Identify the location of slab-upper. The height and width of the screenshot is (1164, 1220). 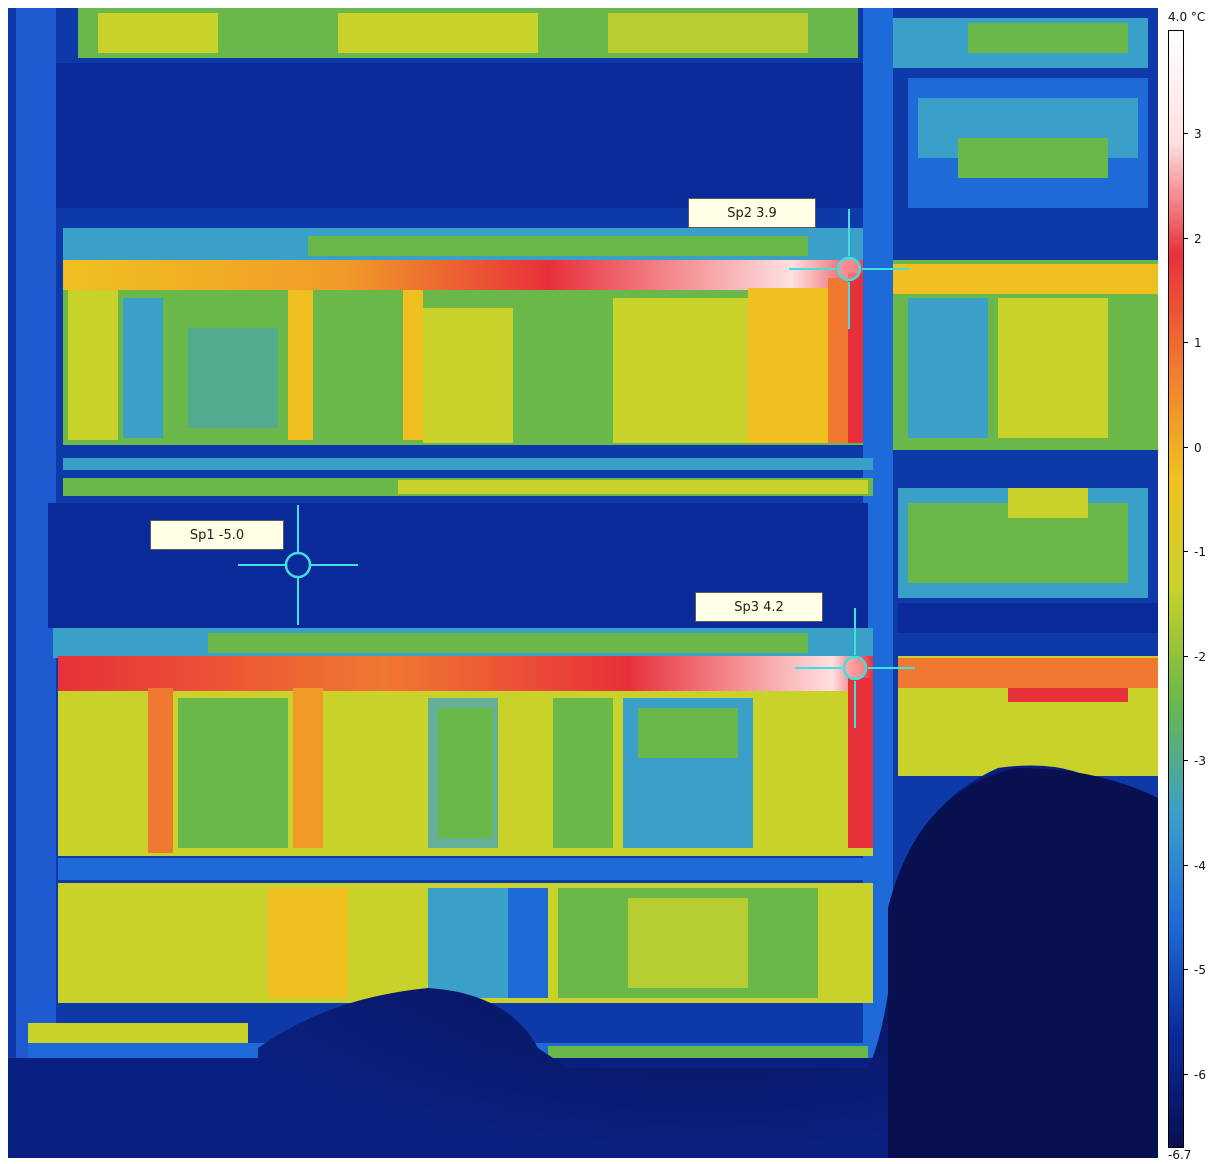
(458, 135).